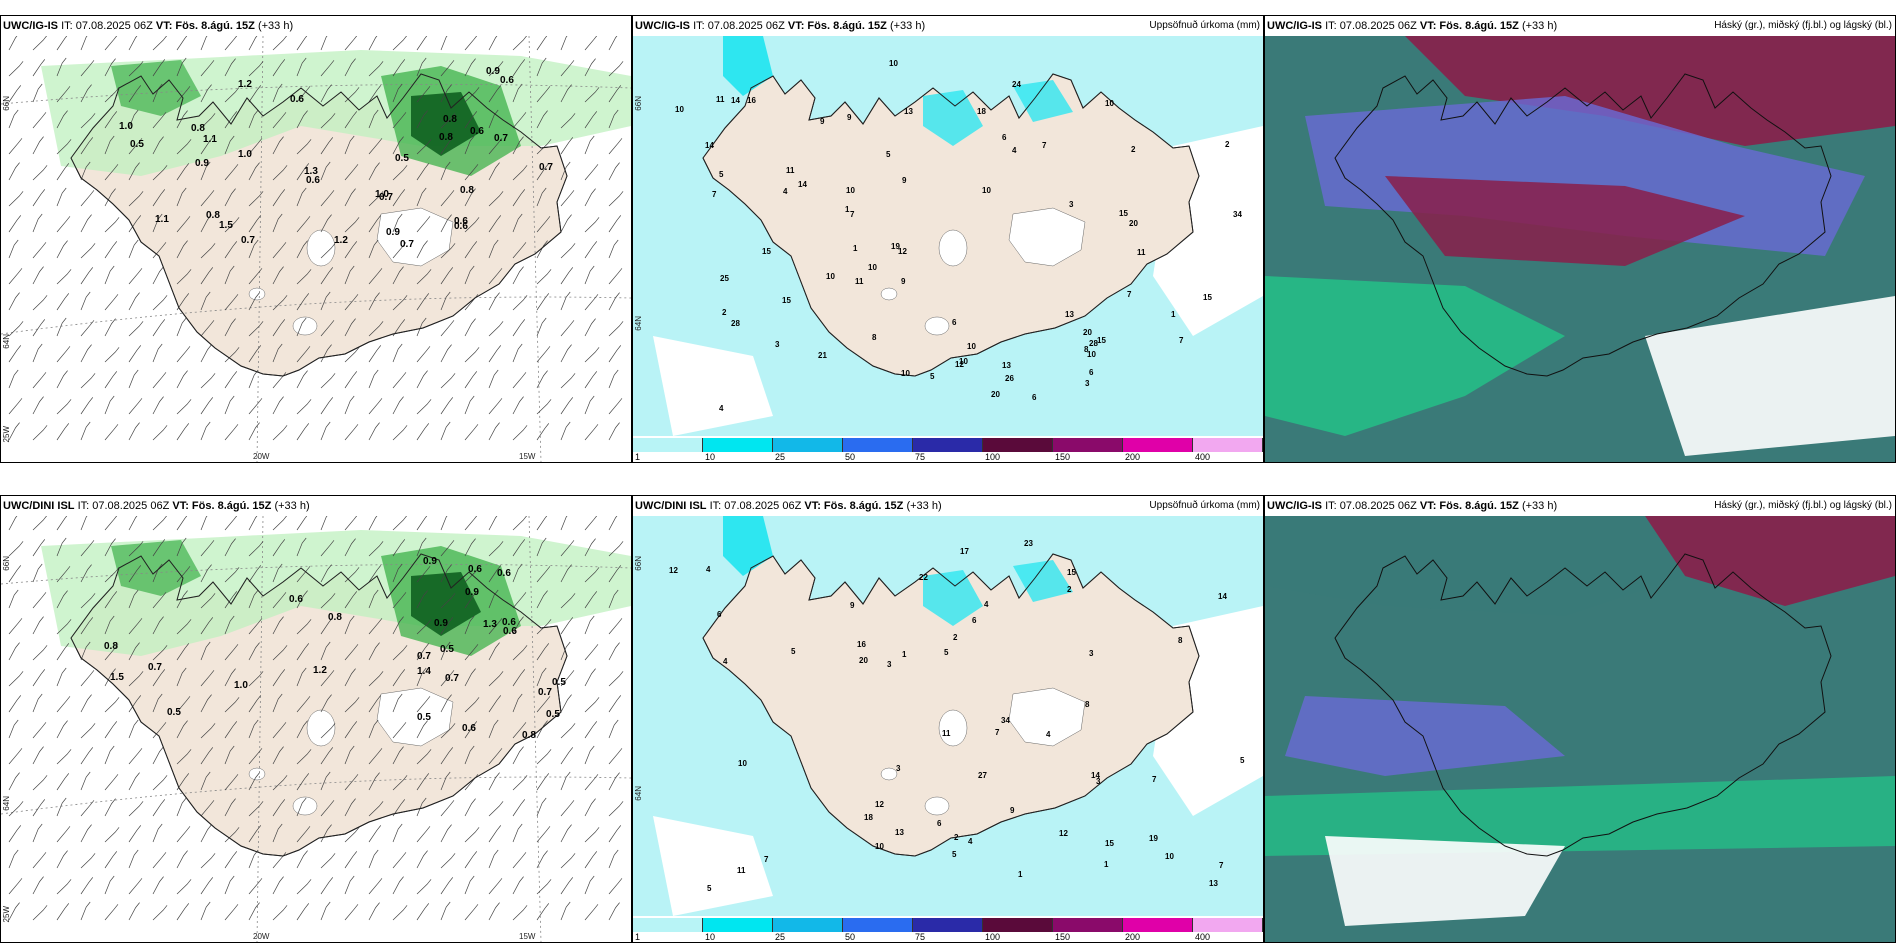  What do you see at coordinates (889, 774) in the screenshot?
I see `glacier-langjokull` at bounding box center [889, 774].